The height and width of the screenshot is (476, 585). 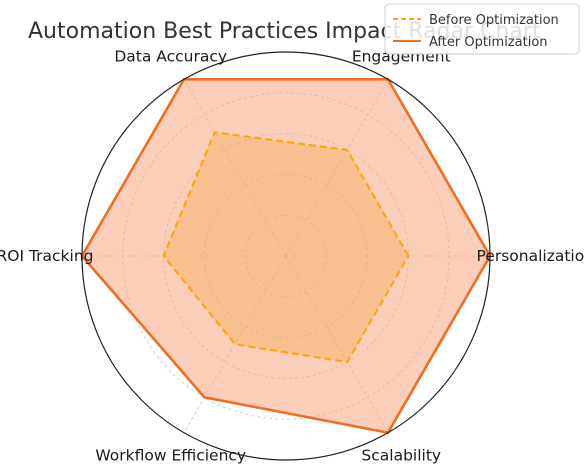 I want to click on legend-box, so click(x=482, y=29).